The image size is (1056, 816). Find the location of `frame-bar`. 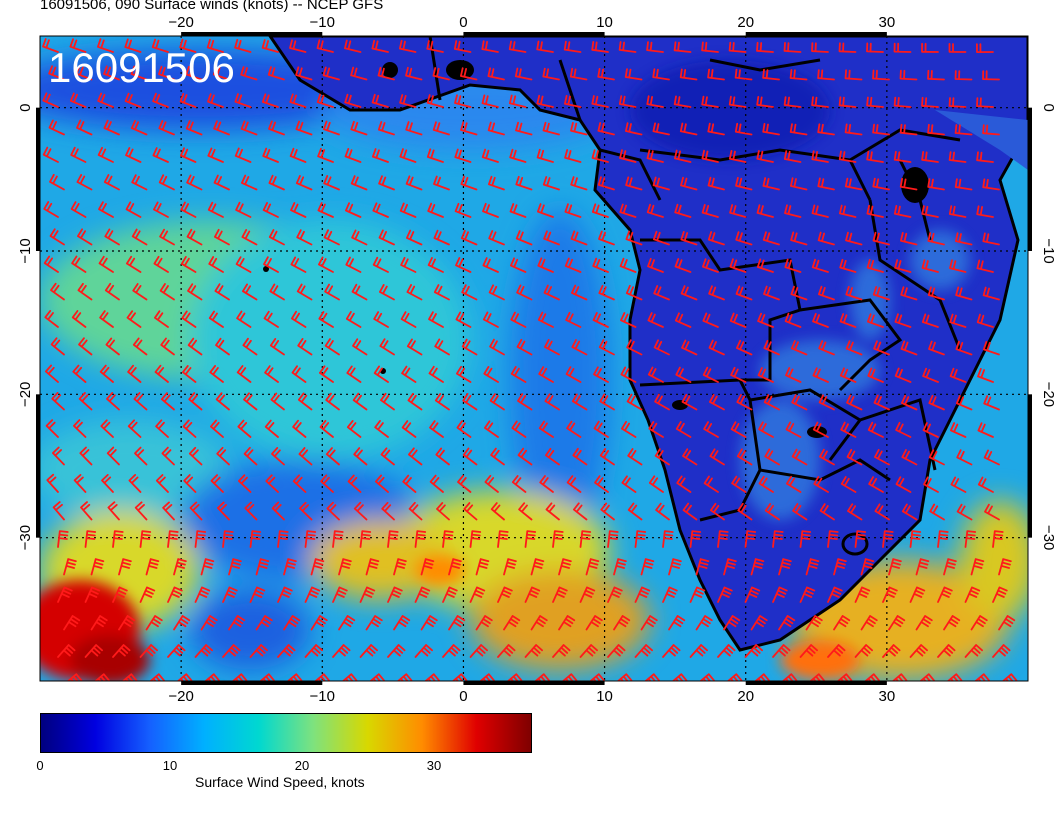

frame-bar is located at coordinates (252, 34).